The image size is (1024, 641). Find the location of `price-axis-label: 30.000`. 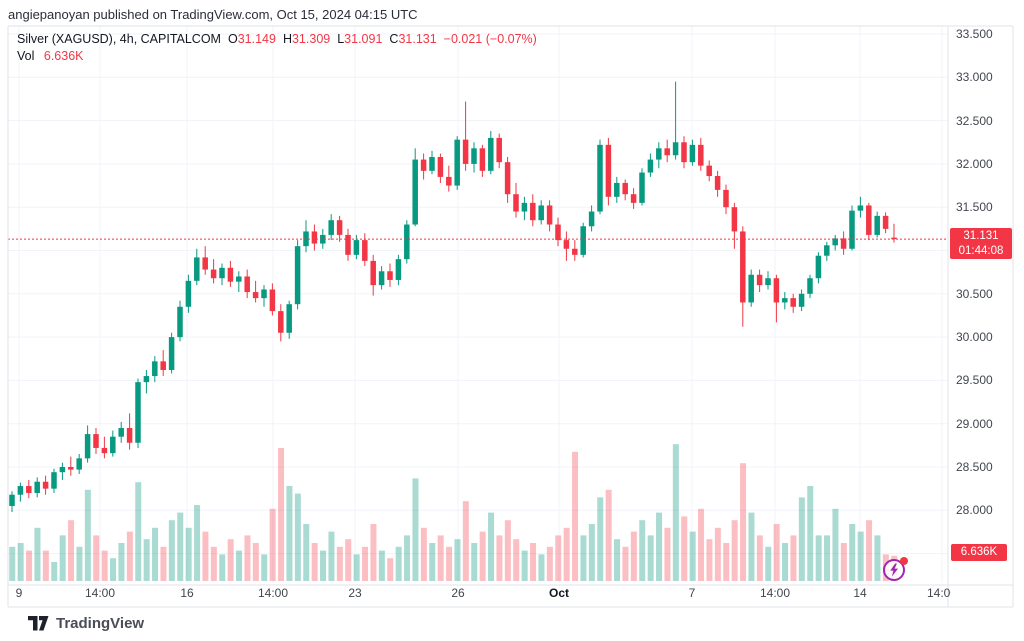

price-axis-label: 30.000 is located at coordinates (974, 337).